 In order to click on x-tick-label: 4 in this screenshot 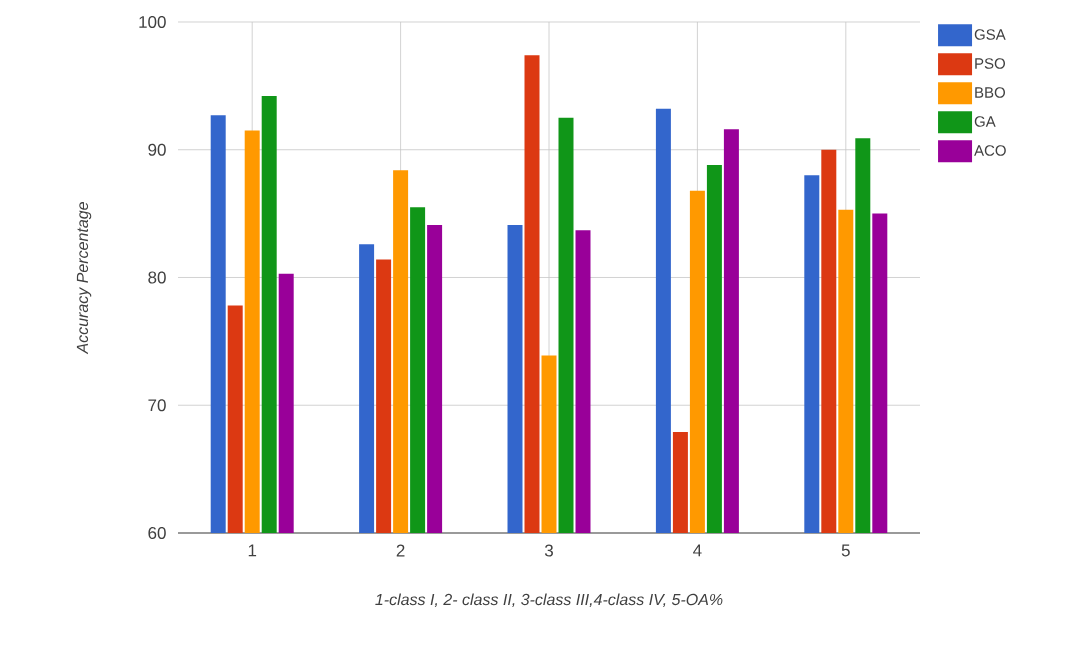, I will do `click(697, 550)`.